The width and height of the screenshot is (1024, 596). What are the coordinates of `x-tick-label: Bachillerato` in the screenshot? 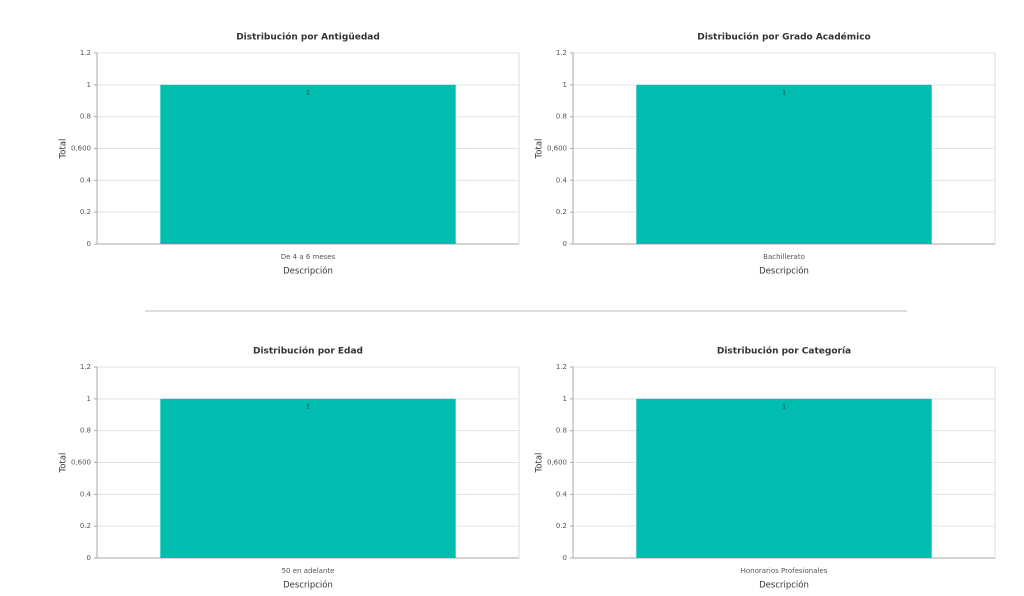 It's located at (784, 257).